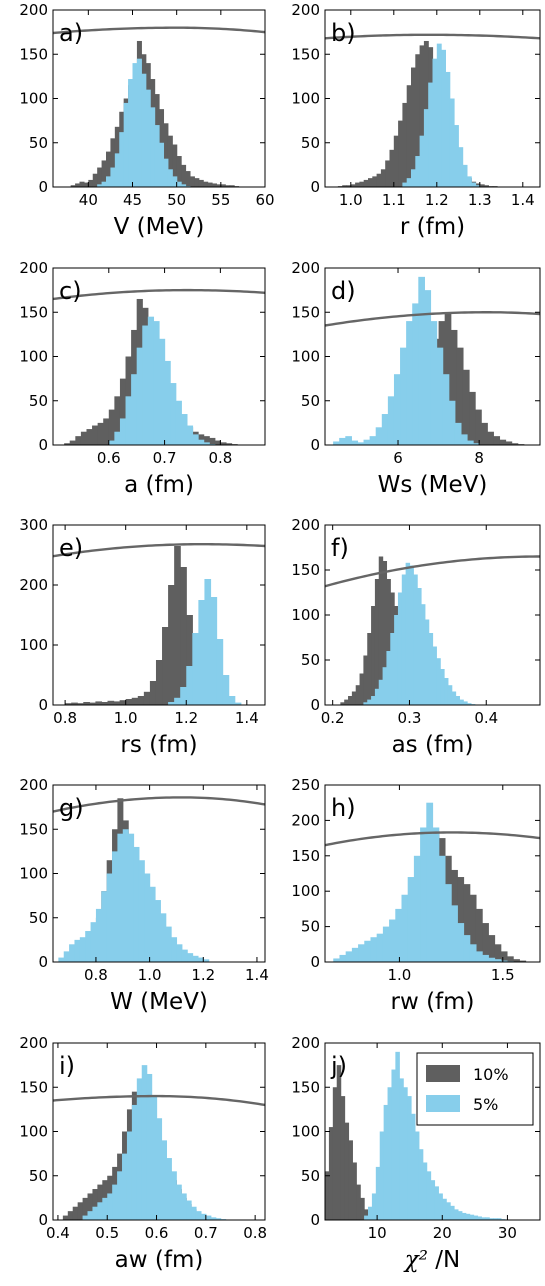 The height and width of the screenshot is (1286, 545). I want to click on panel-g: 0 50 100 150 200 0.8 1.0 1.2 1.4 g) W (MeV), so click(144, 895).